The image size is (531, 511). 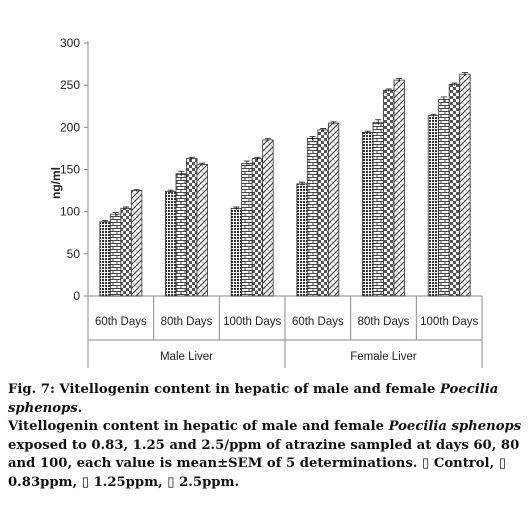 I want to click on y-tick-label: 250, so click(x=70, y=85).